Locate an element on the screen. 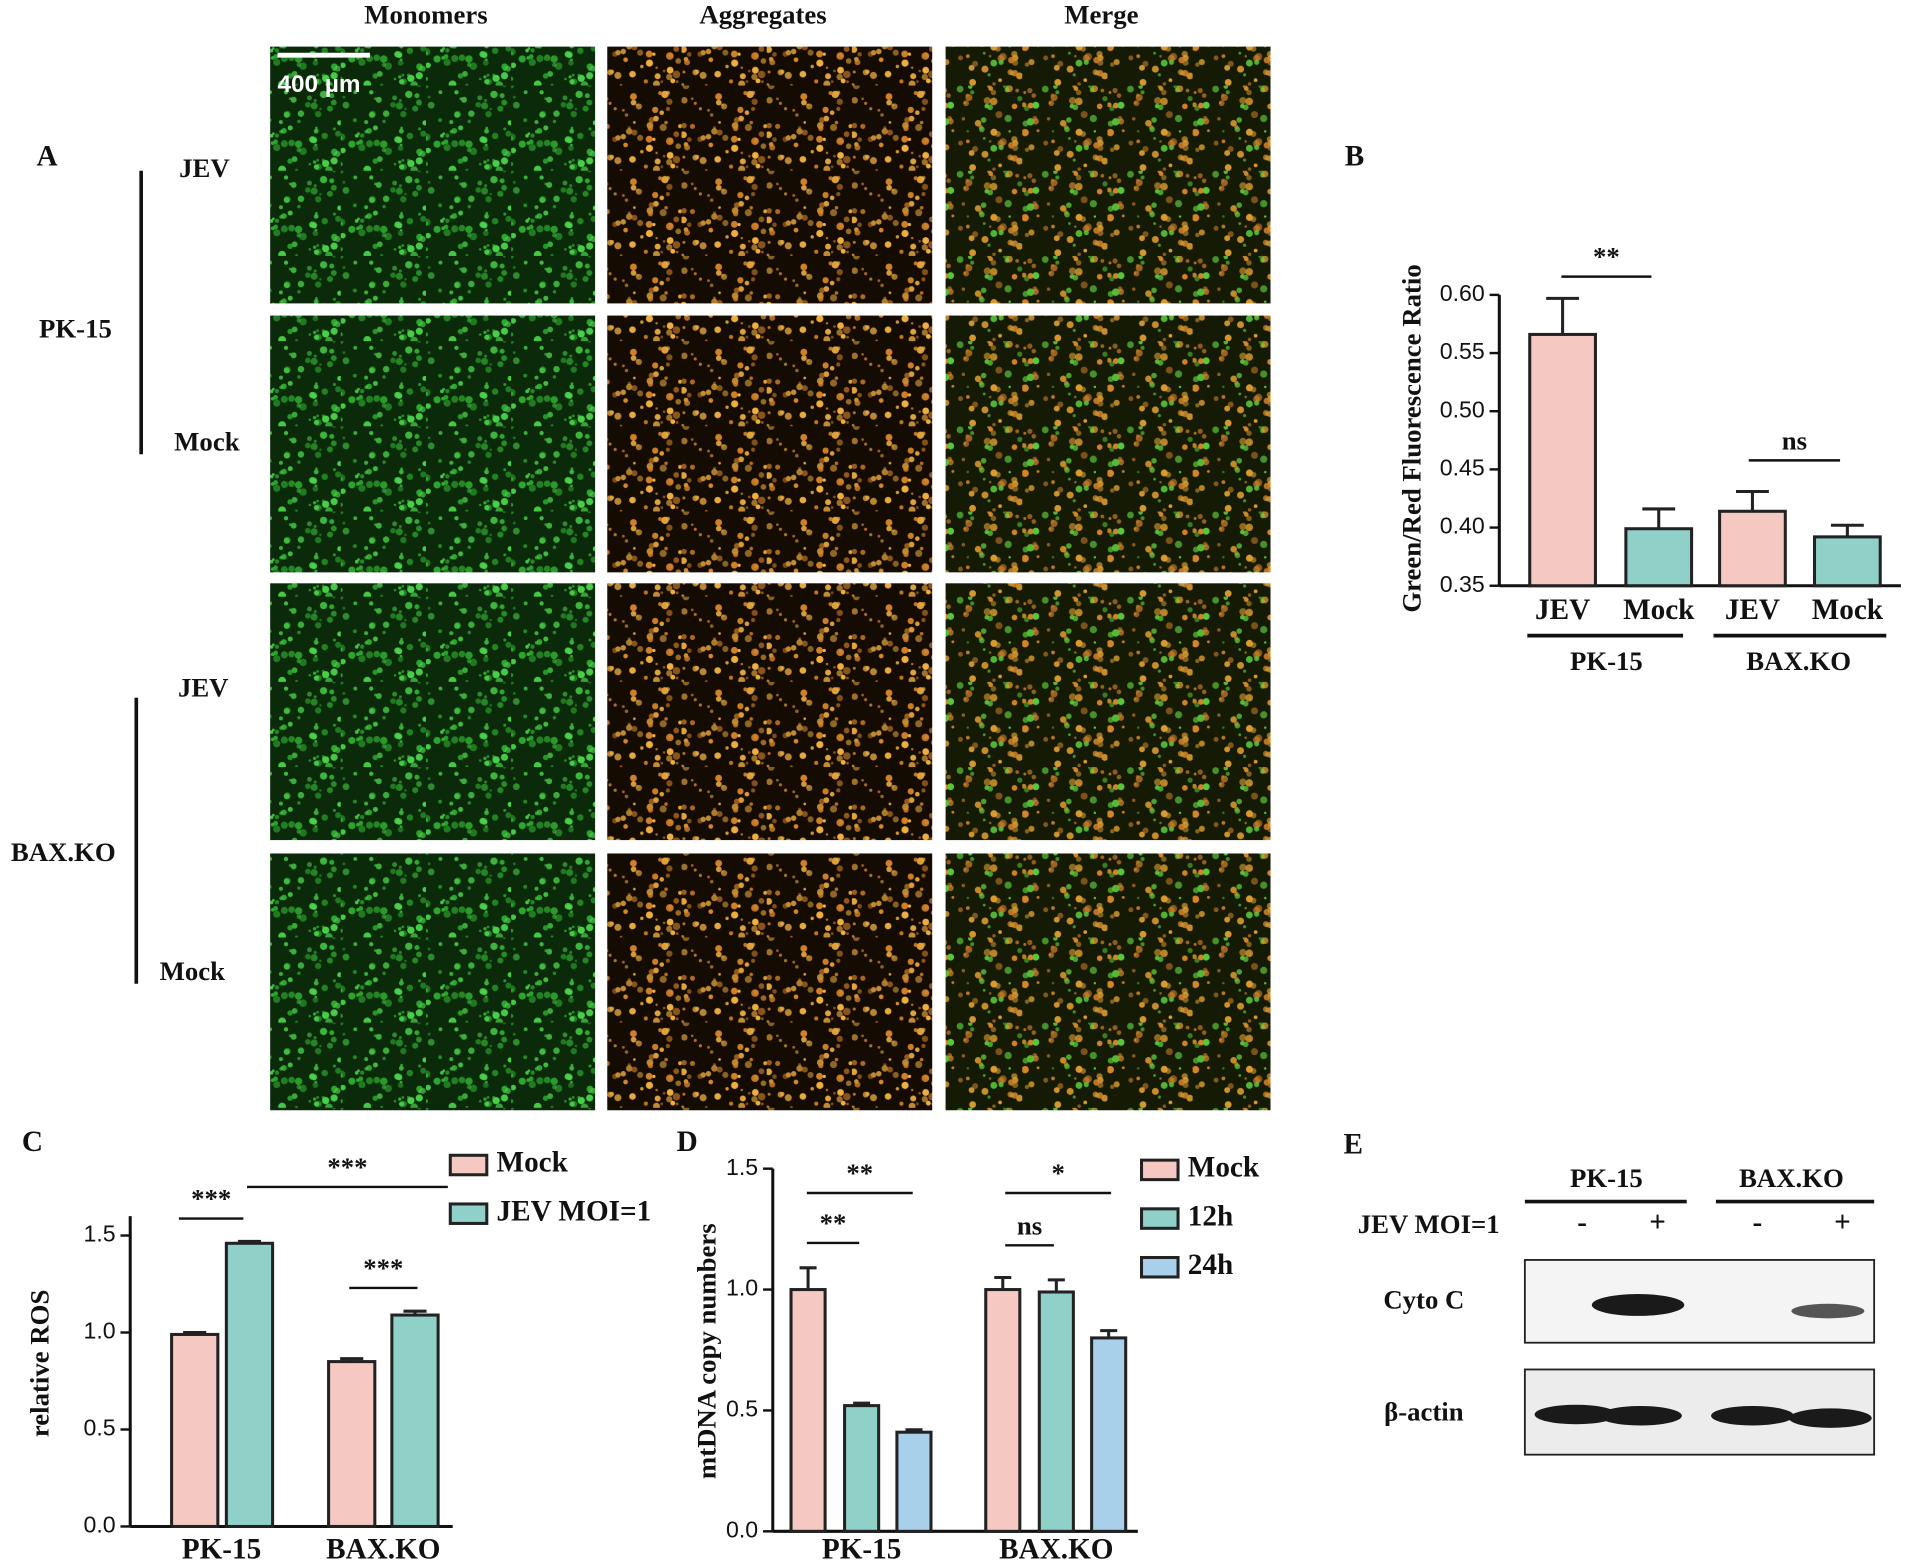 Image resolution: width=1907 pixels, height=1567 pixels. row-label: JEV is located at coordinates (203, 688).